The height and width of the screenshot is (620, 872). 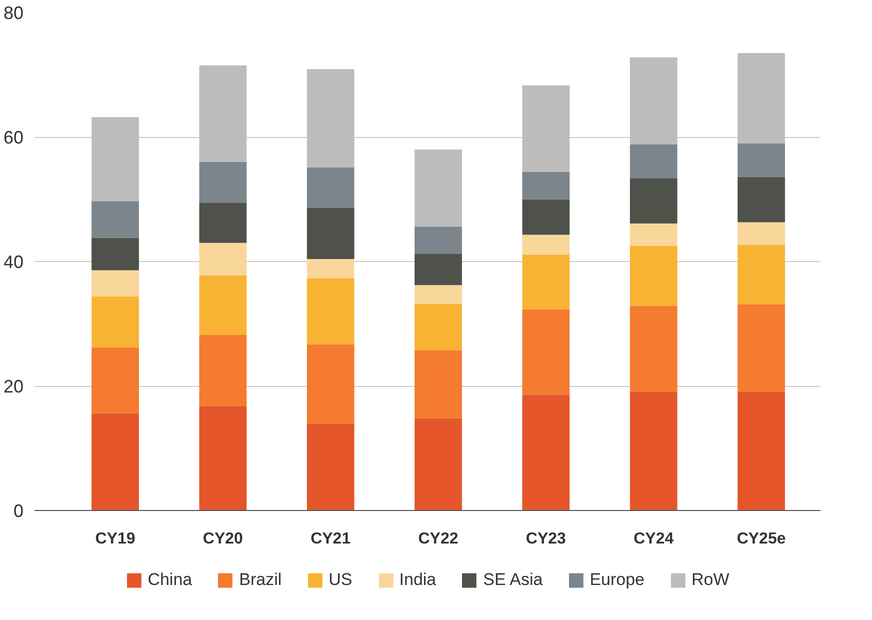 What do you see at coordinates (223, 539) in the screenshot?
I see `x-tick-label: CY20` at bounding box center [223, 539].